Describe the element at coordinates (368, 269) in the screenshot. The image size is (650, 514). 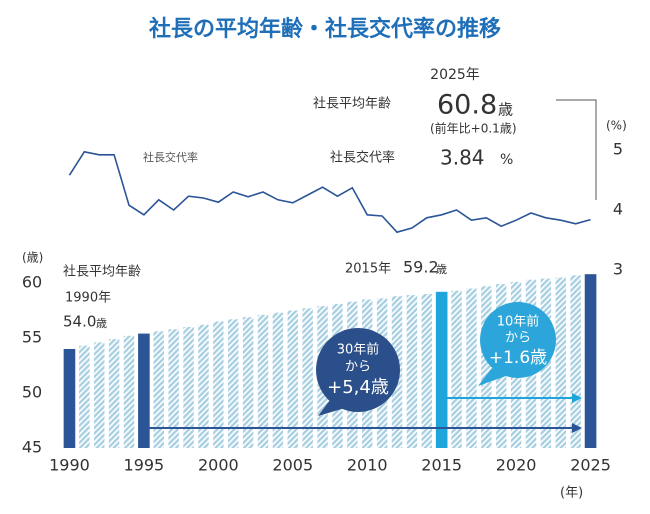
I see `mid-year: 2015年` at that location.